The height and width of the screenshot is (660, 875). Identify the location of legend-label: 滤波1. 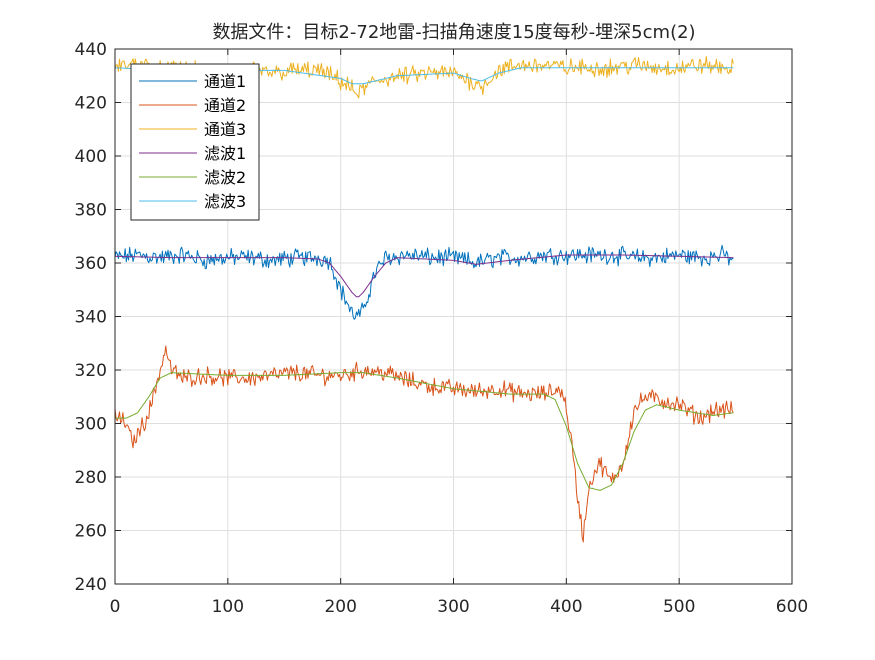
(225, 153).